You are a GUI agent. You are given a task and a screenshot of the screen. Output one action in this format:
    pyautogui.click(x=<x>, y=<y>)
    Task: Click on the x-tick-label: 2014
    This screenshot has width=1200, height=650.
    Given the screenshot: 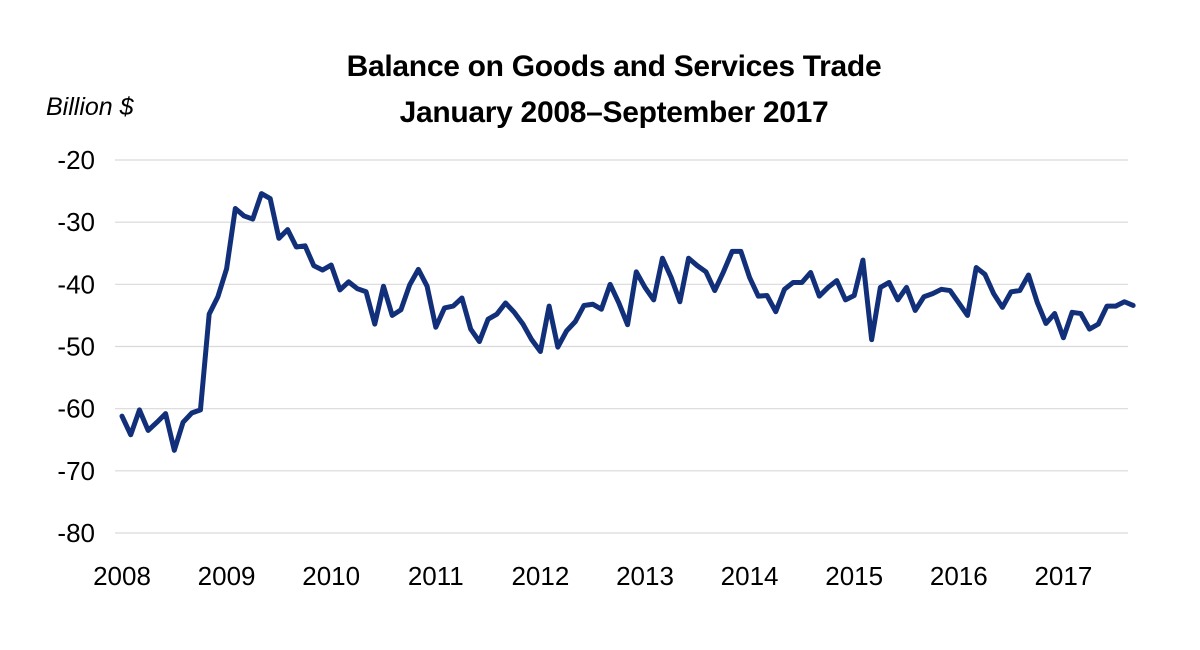 What is the action you would take?
    pyautogui.click(x=750, y=576)
    